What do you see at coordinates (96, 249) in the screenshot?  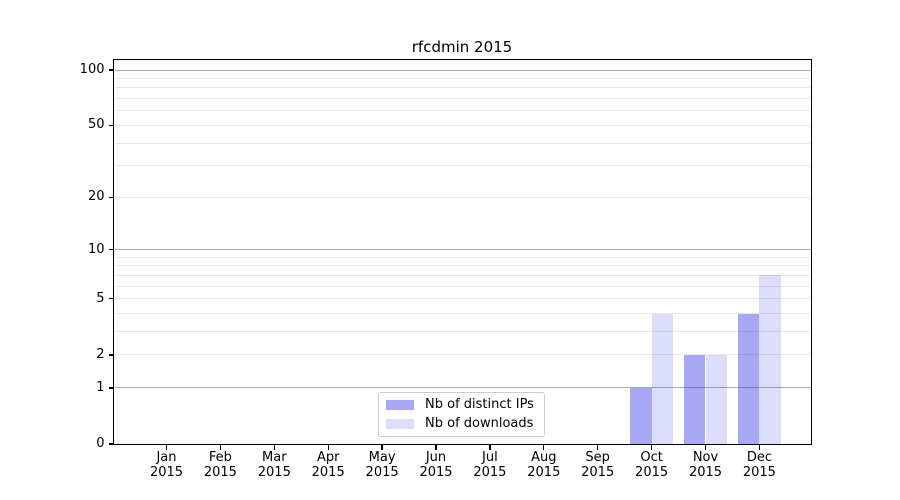 I see `y-tick-label: 10` at bounding box center [96, 249].